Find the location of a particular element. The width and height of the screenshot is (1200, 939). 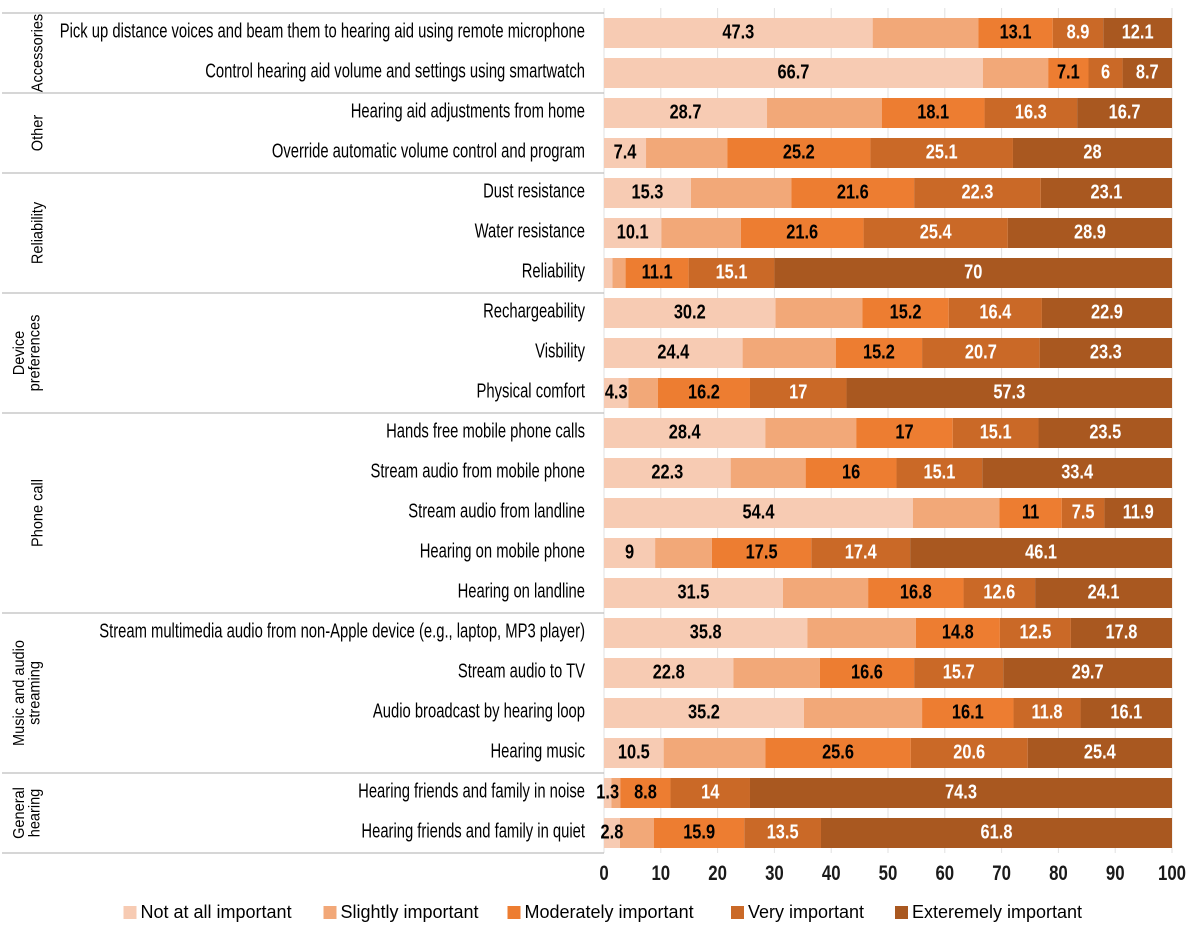

svg-text: 25.1 is located at coordinates (942, 151).